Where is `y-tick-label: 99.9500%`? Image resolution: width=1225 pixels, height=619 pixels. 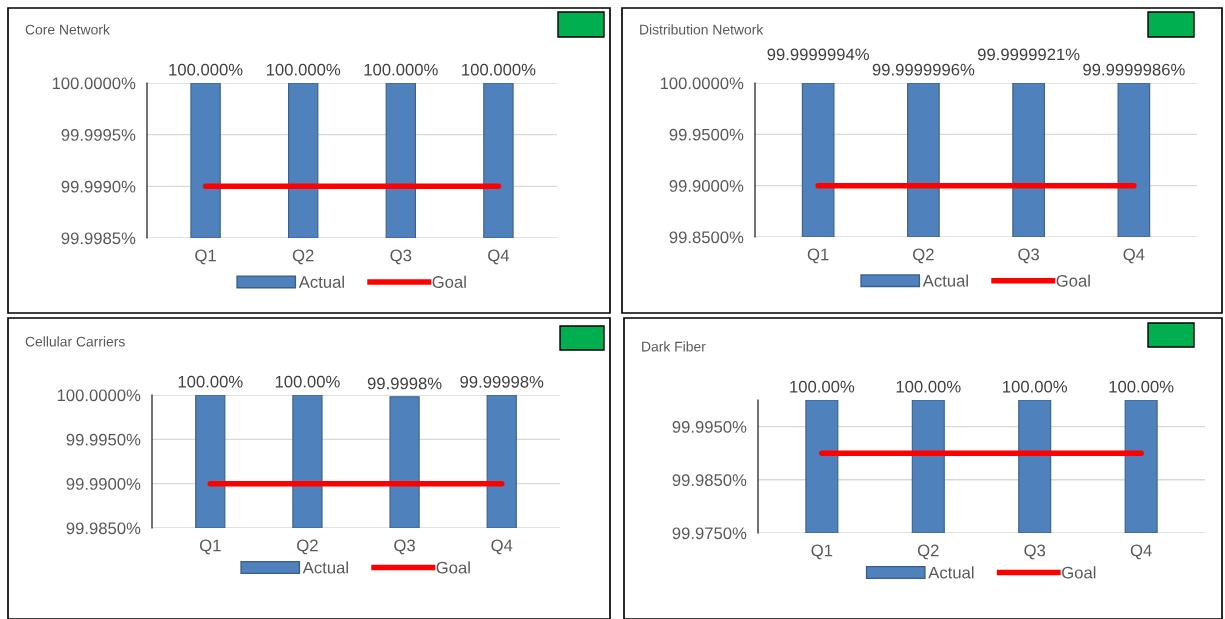 y-tick-label: 99.9500% is located at coordinates (706, 134).